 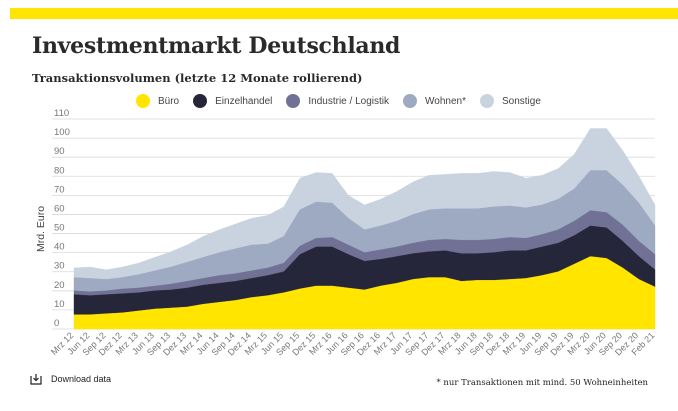 I want to click on legend-label: Wohnen*, so click(x=445, y=101).